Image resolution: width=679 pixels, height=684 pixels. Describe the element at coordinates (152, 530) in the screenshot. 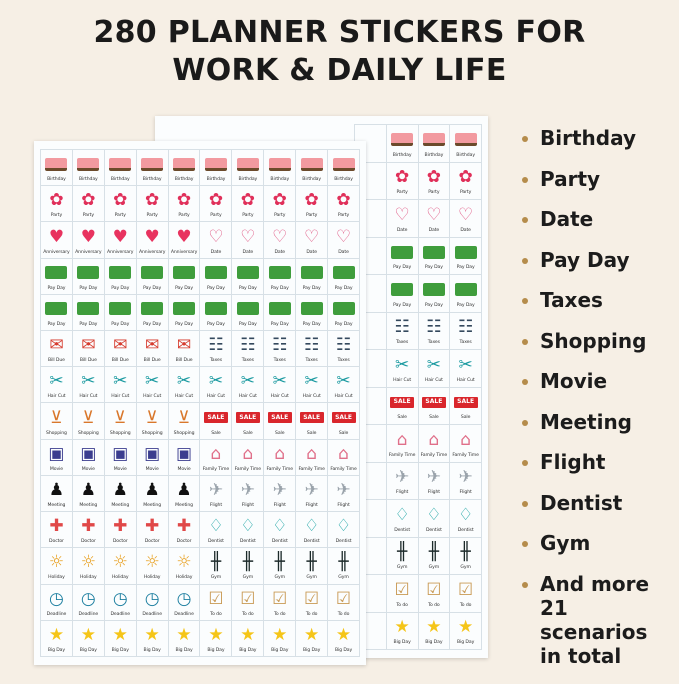

I see `sticker: ✚ Doctor` at that location.